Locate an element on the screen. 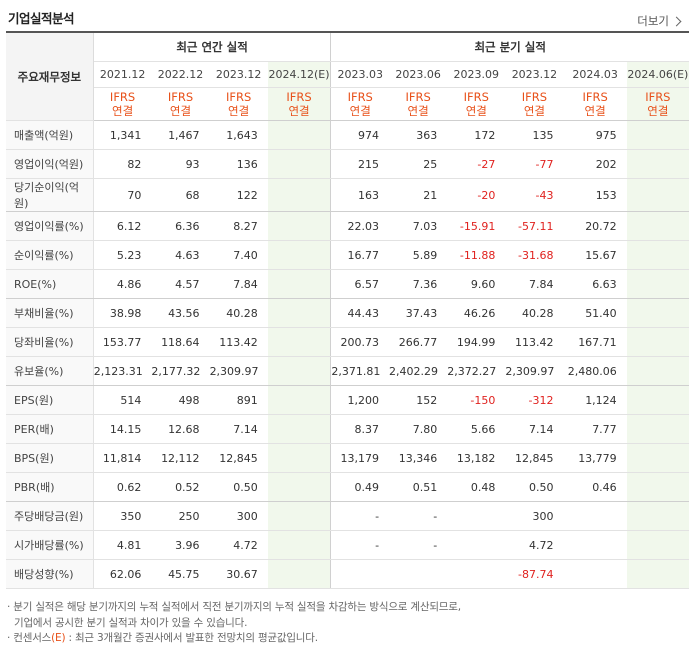  annual-value-cell: 45.75 is located at coordinates (180, 574).